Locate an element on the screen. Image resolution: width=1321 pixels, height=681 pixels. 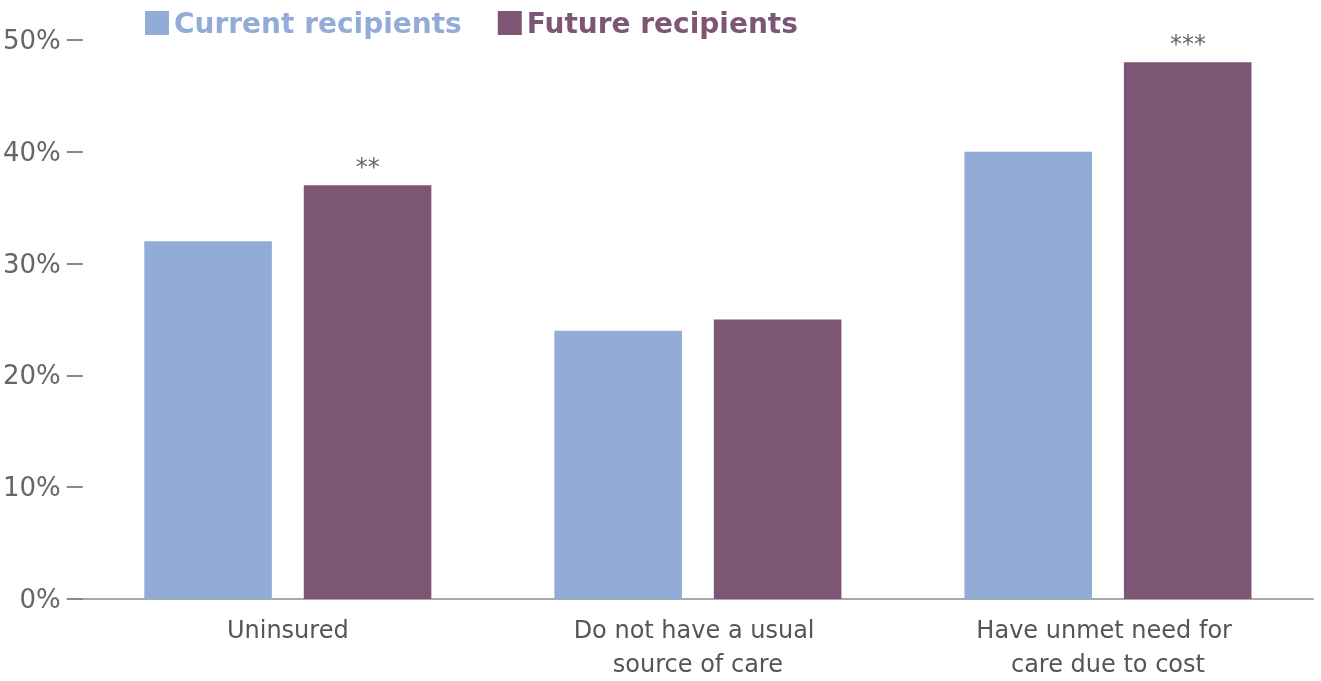
annotation: ** is located at coordinates (367, 167).